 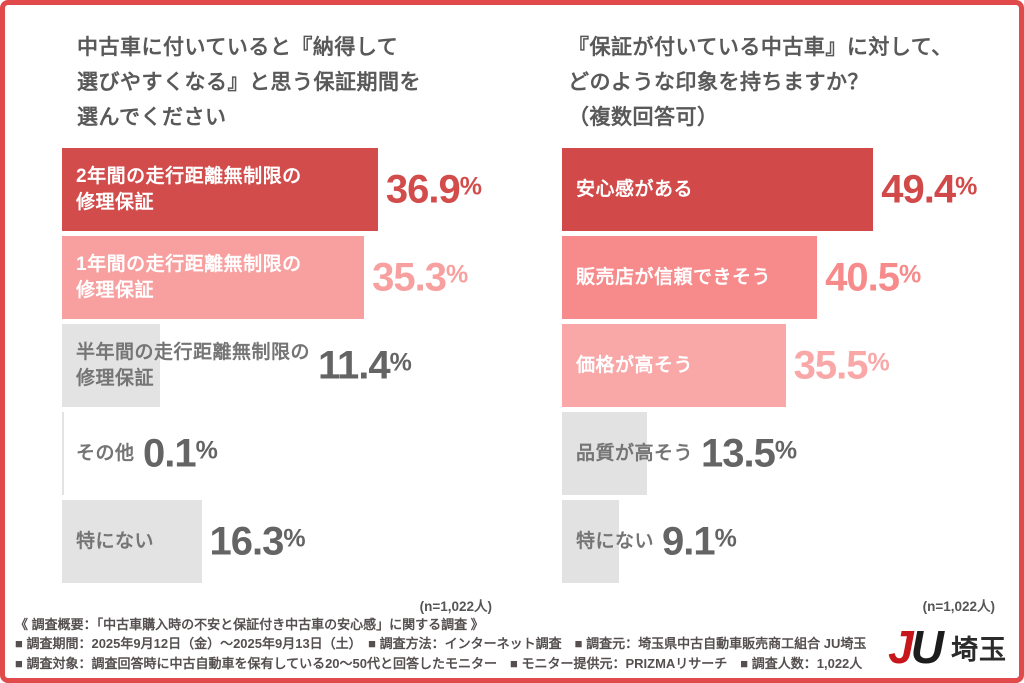 I want to click on bar-label: 品質が高そう, so click(x=635, y=453).